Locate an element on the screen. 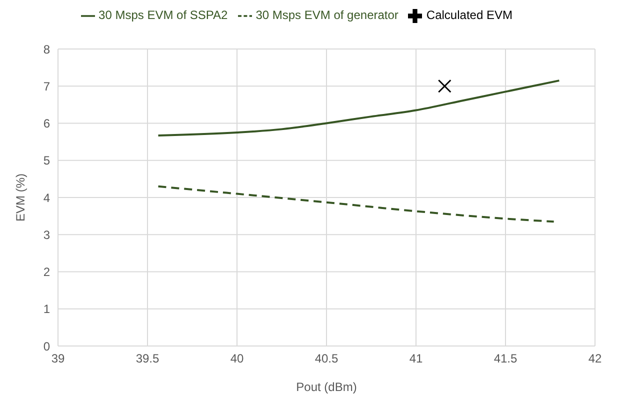 The image size is (623, 409). y-tick-label: 0 is located at coordinates (46, 346).